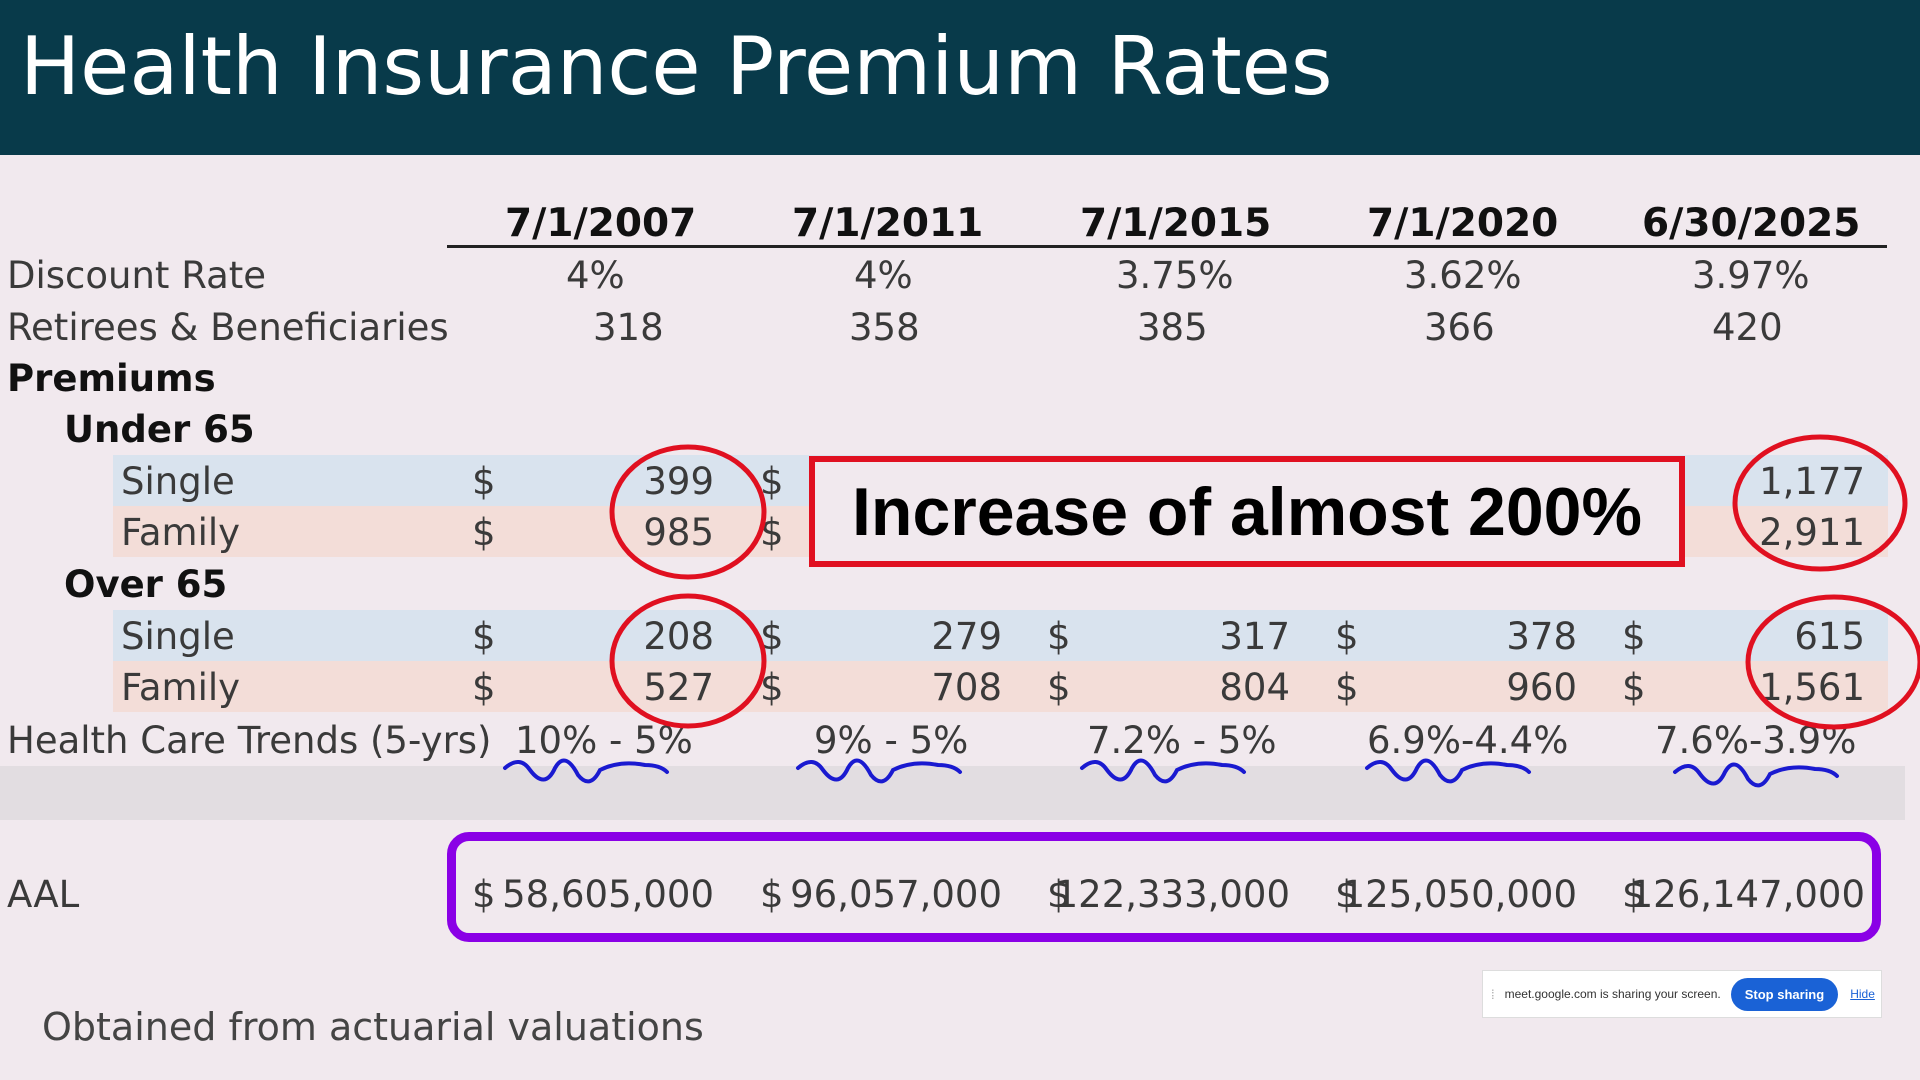 This screenshot has height=1080, width=1920. I want to click on gray-band, so click(952, 793).